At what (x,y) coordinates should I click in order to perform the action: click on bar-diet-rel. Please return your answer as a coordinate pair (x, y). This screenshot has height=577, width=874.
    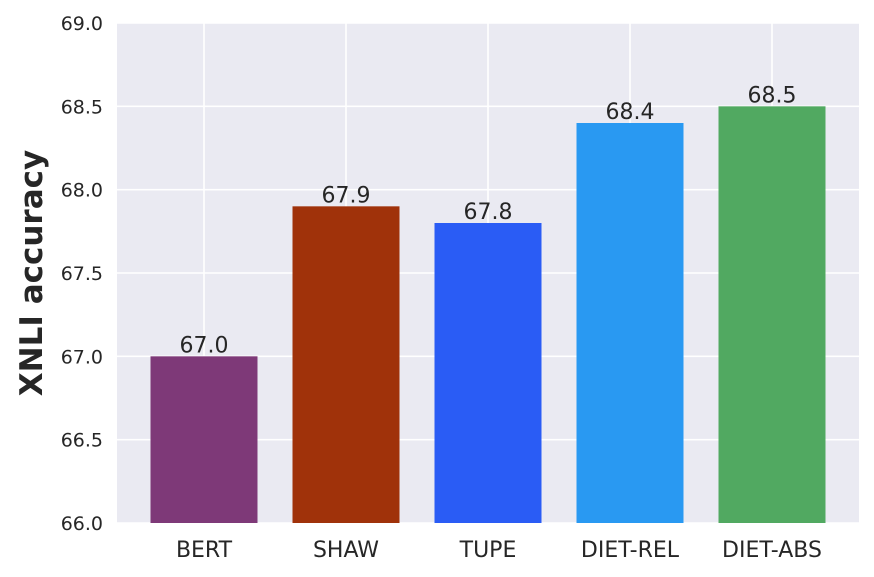
    Looking at the image, I should click on (630, 323).